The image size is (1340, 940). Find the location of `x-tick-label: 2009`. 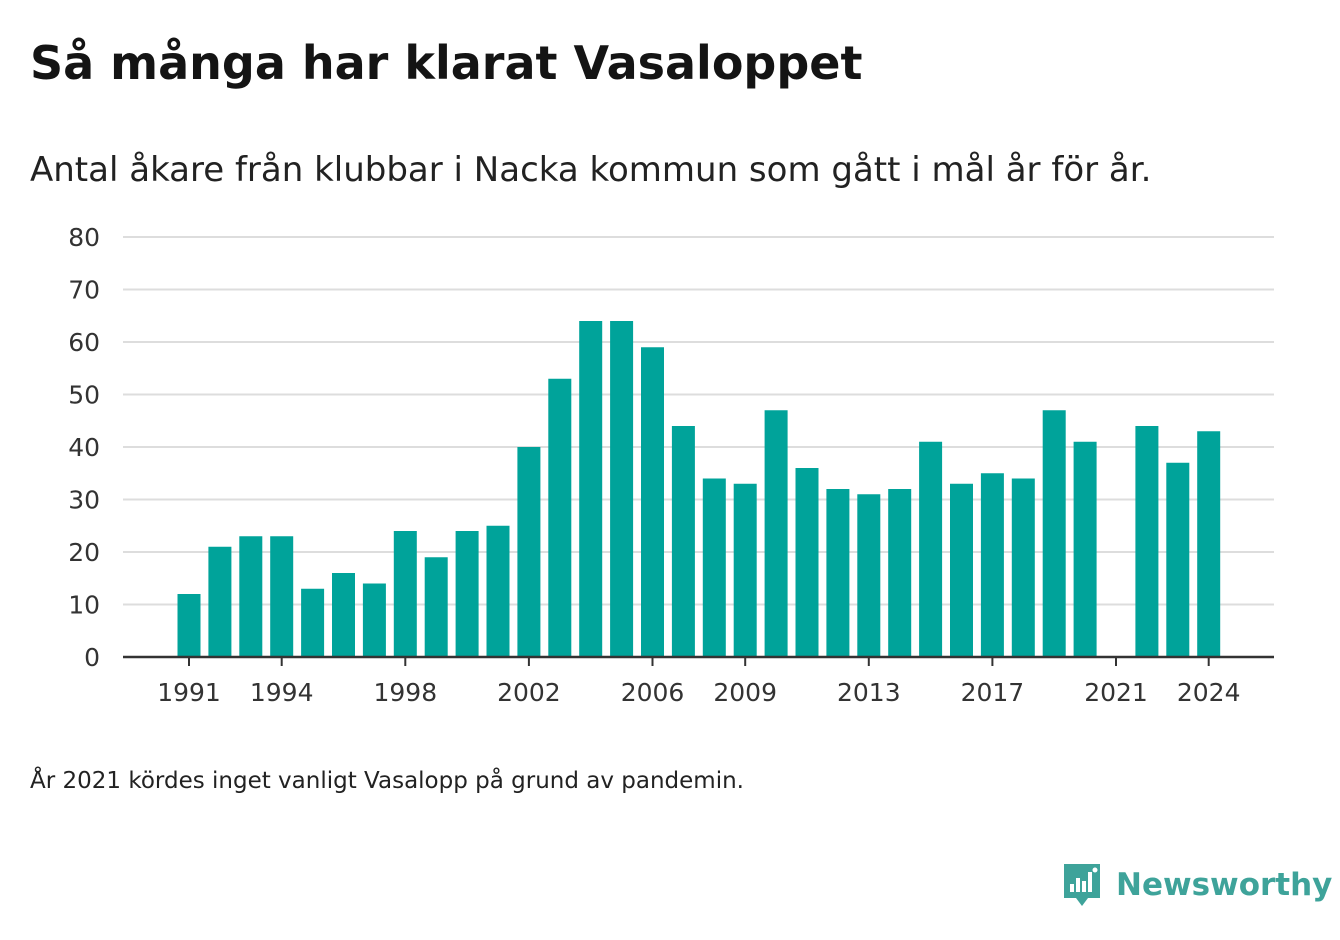

x-tick-label: 2009 is located at coordinates (745, 692).